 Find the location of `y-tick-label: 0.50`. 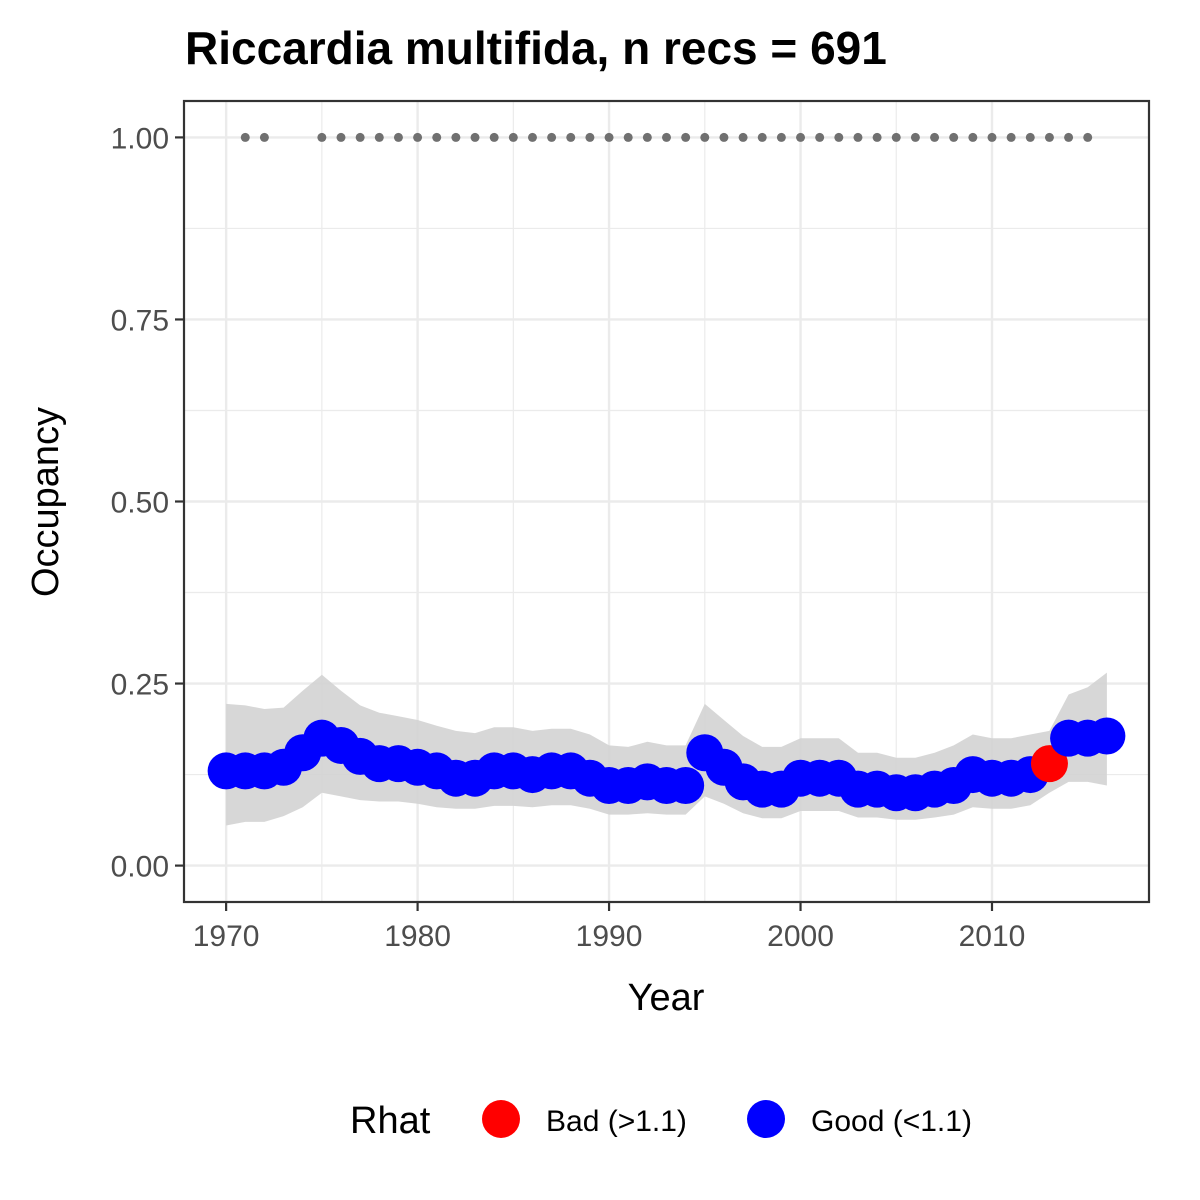

y-tick-label: 0.50 is located at coordinates (140, 503).